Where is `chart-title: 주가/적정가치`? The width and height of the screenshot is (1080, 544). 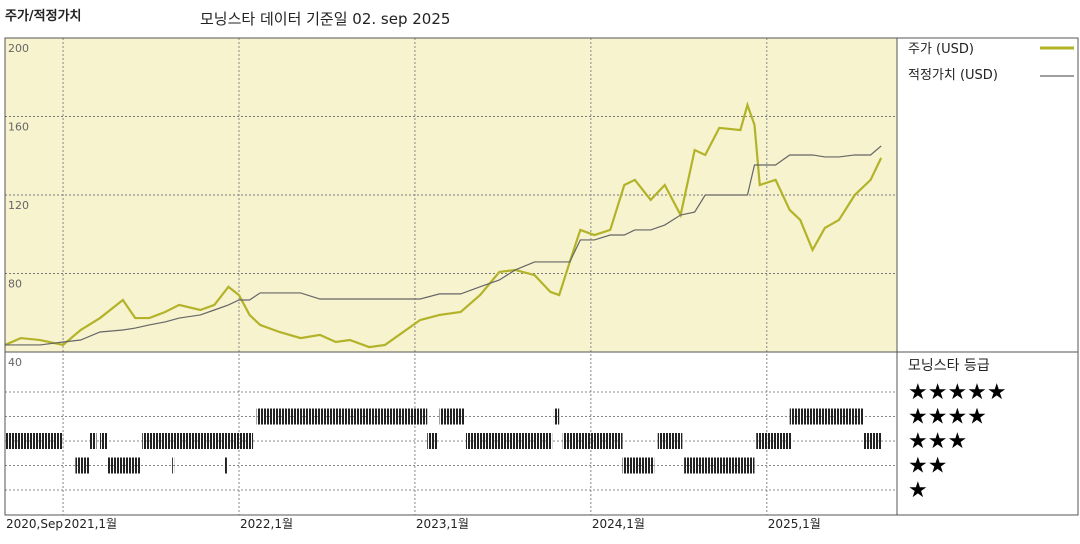
chart-title: 주가/적정가치 is located at coordinates (43, 16).